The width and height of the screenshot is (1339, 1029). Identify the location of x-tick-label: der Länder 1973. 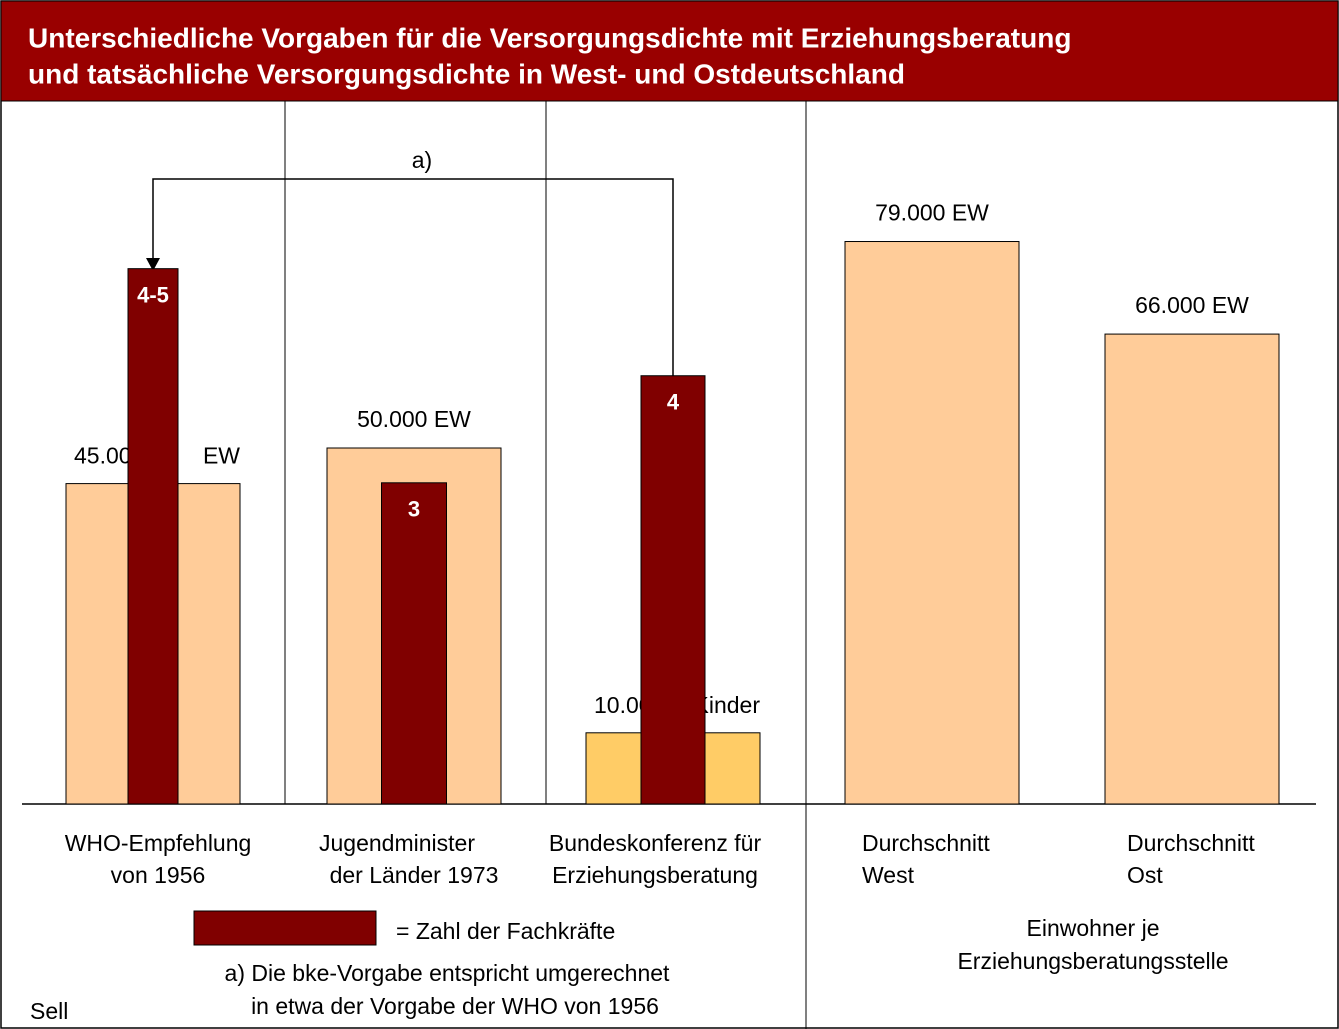
(414, 875).